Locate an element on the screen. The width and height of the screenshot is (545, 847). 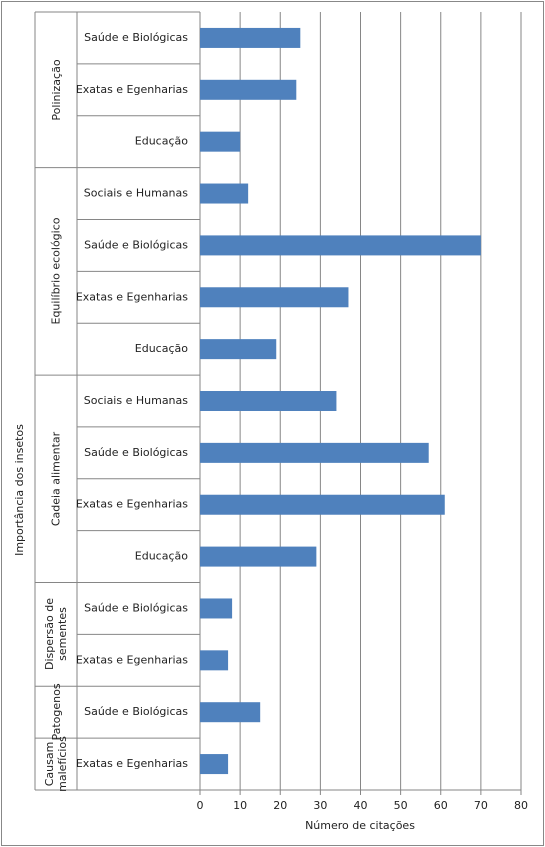
y-axis-title: Importância dos insetos is located at coordinates (19, 490).